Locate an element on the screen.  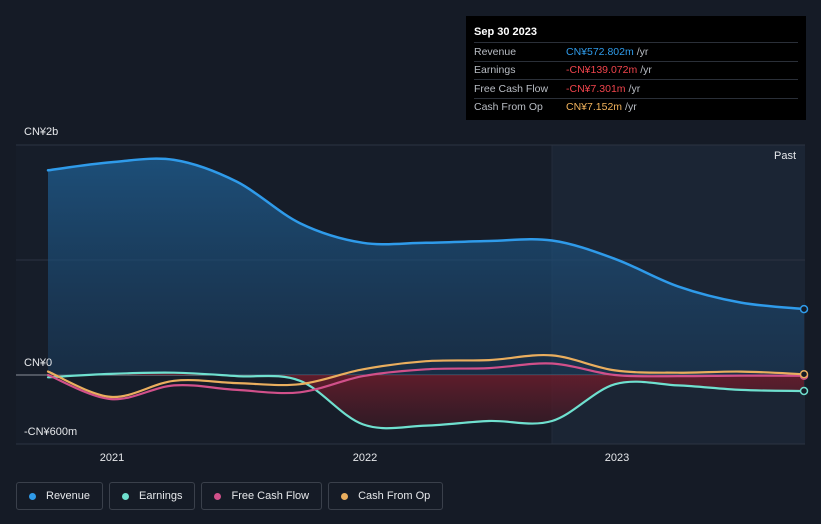
x-tick-label: 2023 is located at coordinates (617, 458).